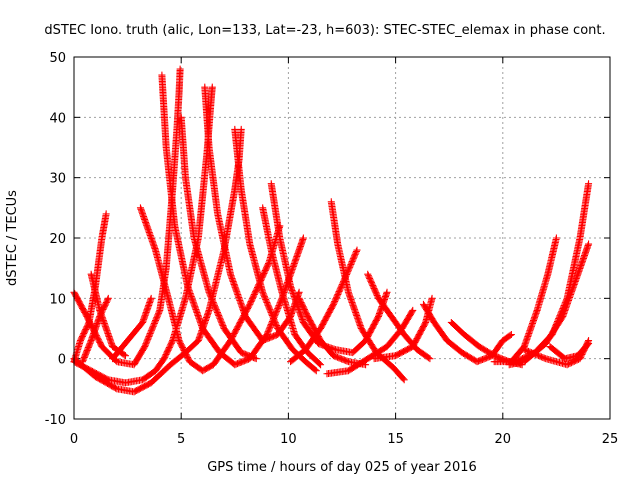  Describe the element at coordinates (503, 439) in the screenshot. I see `x-tick-label: 20` at that location.